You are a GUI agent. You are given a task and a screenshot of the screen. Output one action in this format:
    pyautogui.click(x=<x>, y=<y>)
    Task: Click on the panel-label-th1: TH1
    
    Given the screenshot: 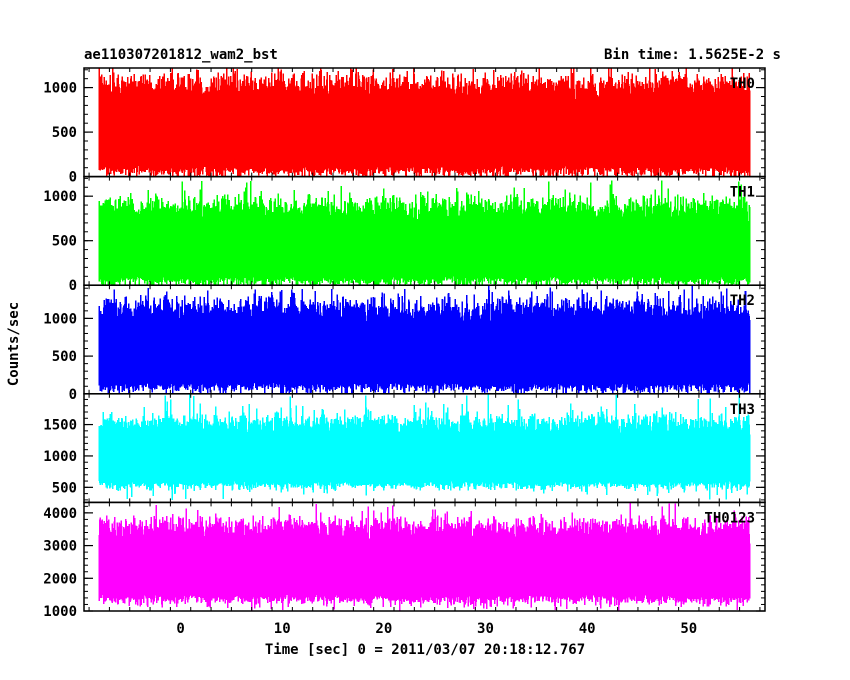 What is the action you would take?
    pyautogui.click(x=742, y=193)
    